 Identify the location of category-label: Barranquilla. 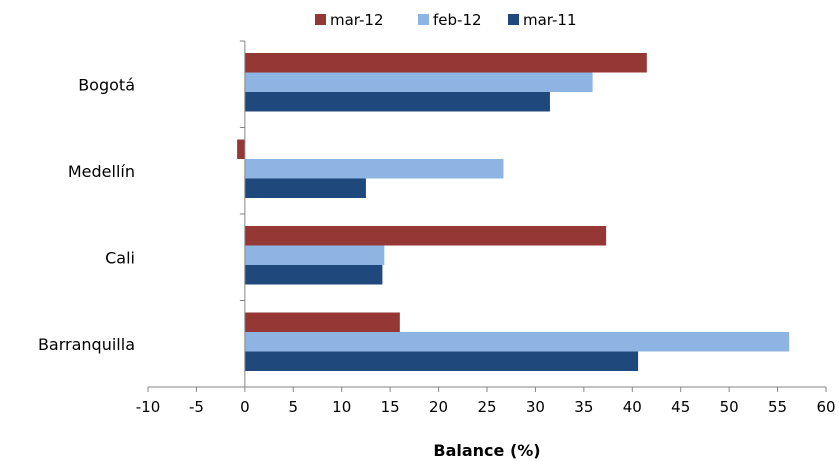
(86, 344).